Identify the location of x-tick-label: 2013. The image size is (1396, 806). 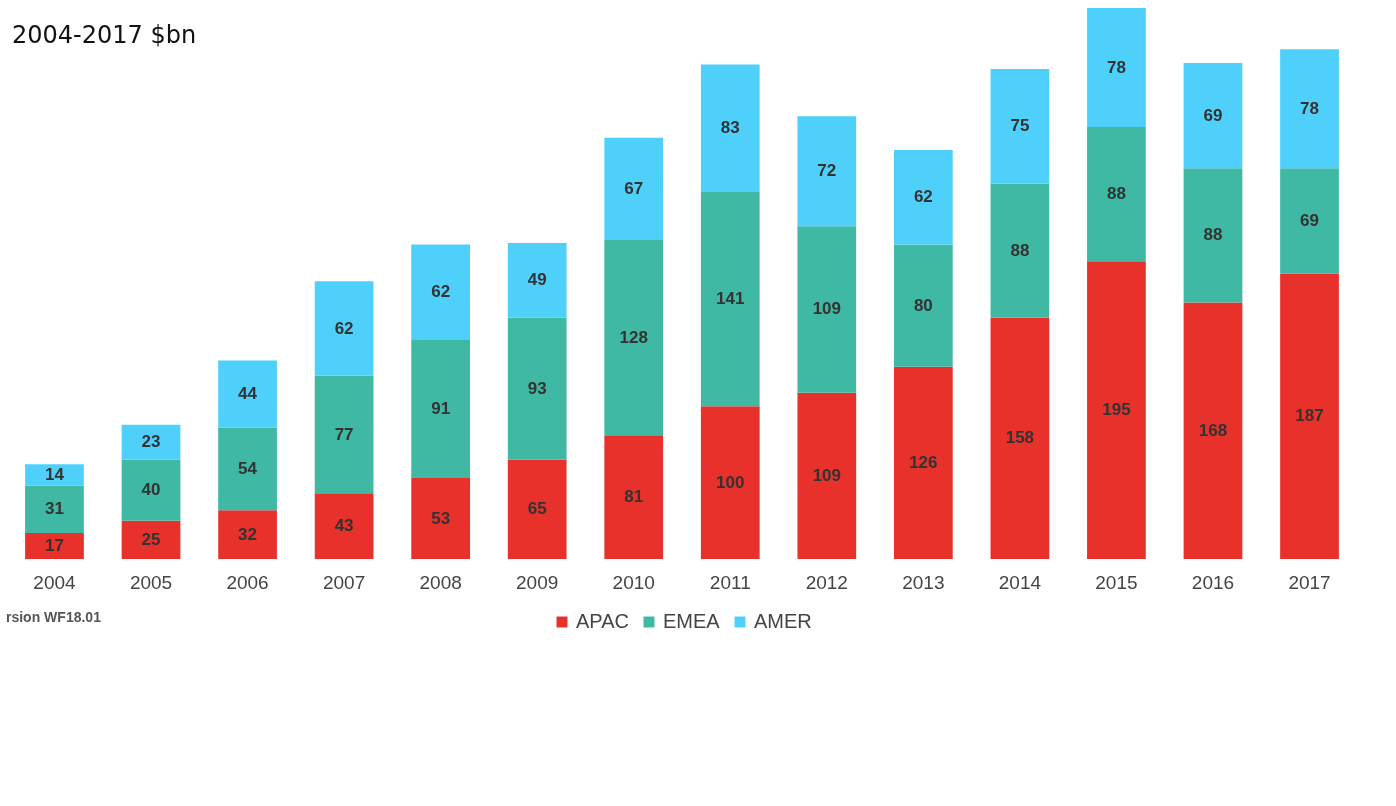
(923, 582).